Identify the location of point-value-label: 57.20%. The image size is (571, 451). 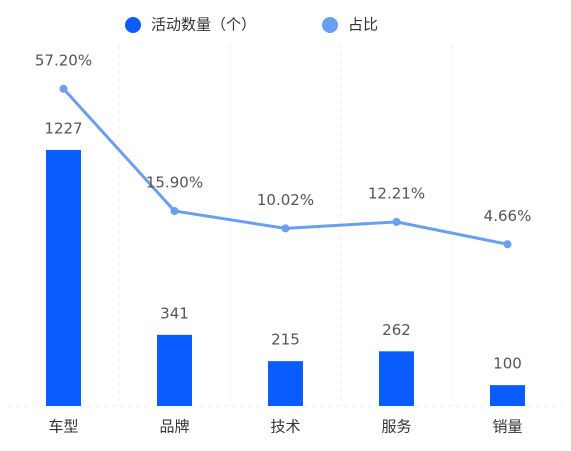
(63, 60).